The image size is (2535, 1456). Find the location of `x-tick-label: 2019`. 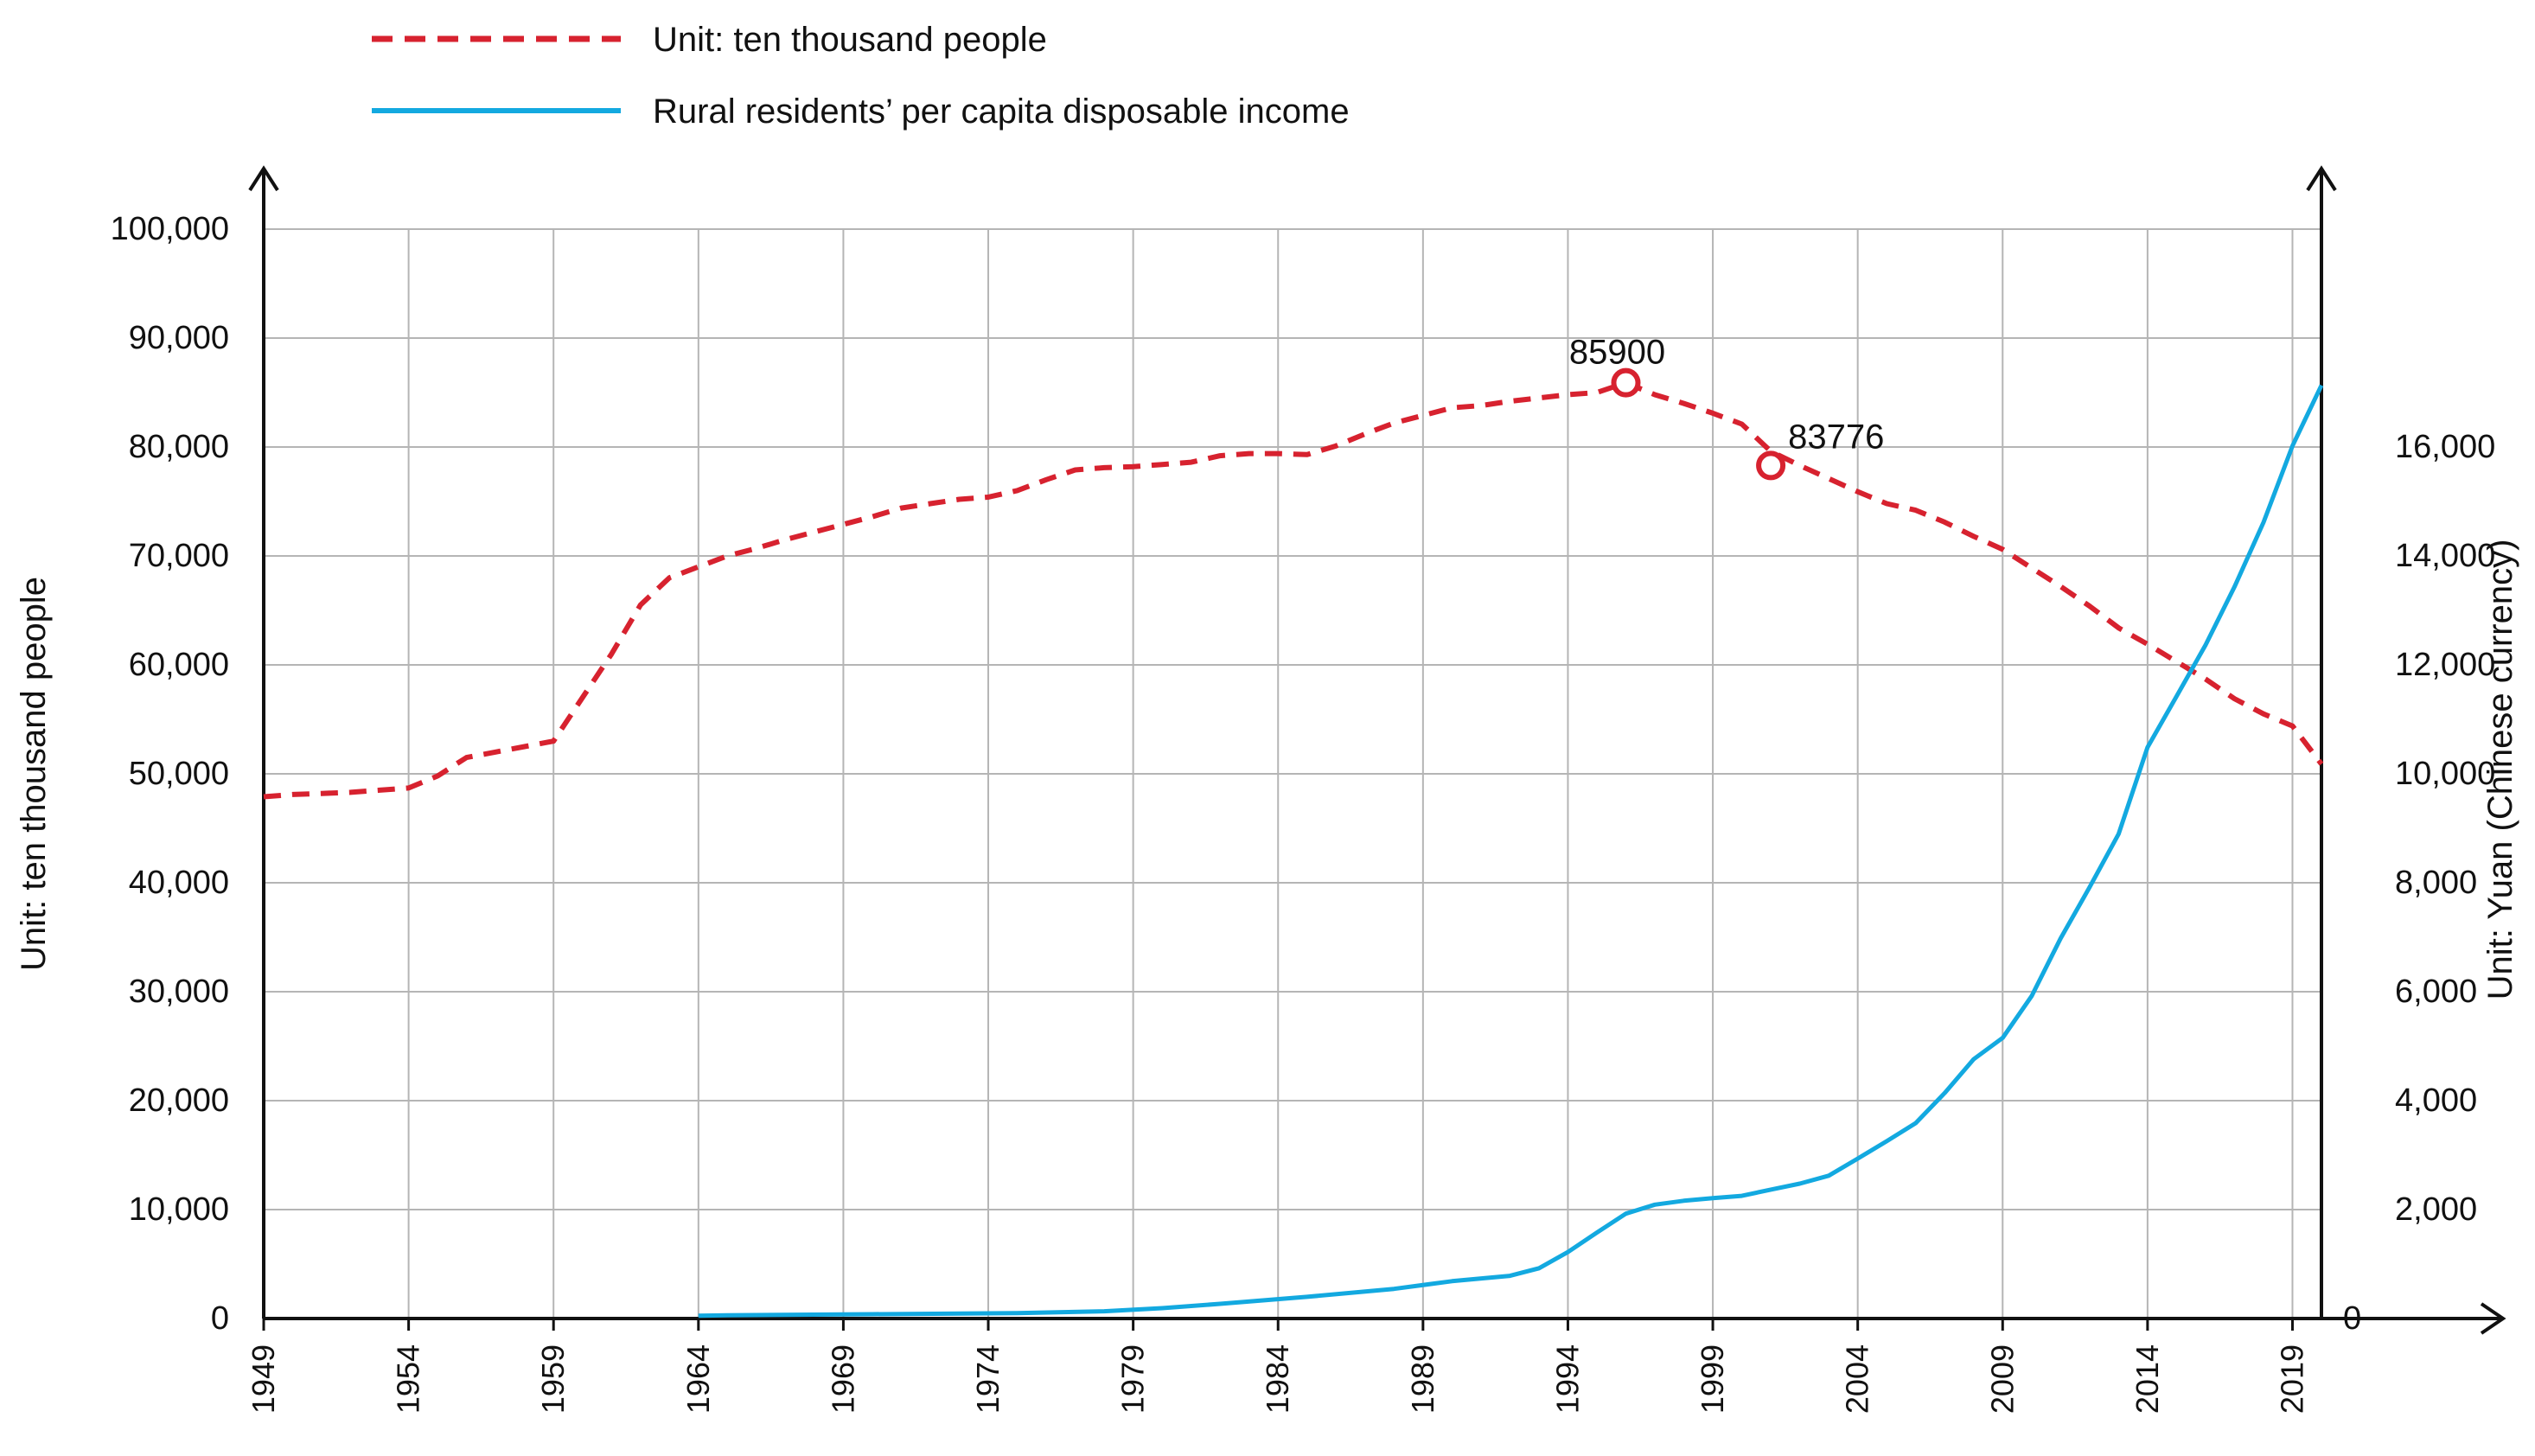

x-tick-label: 2019 is located at coordinates (2291, 1379).